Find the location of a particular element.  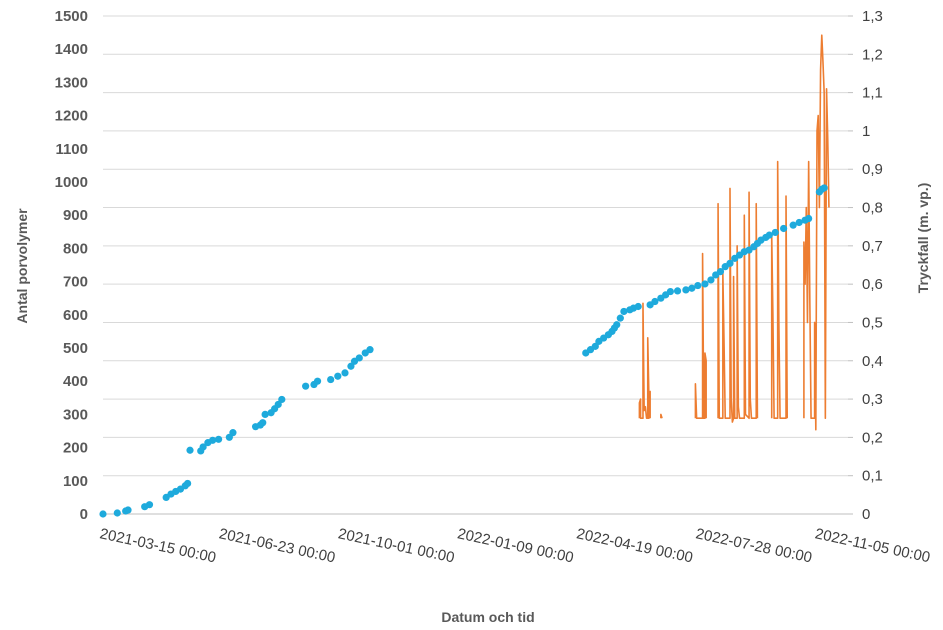

left-tick-label: 600 is located at coordinates (75, 315).